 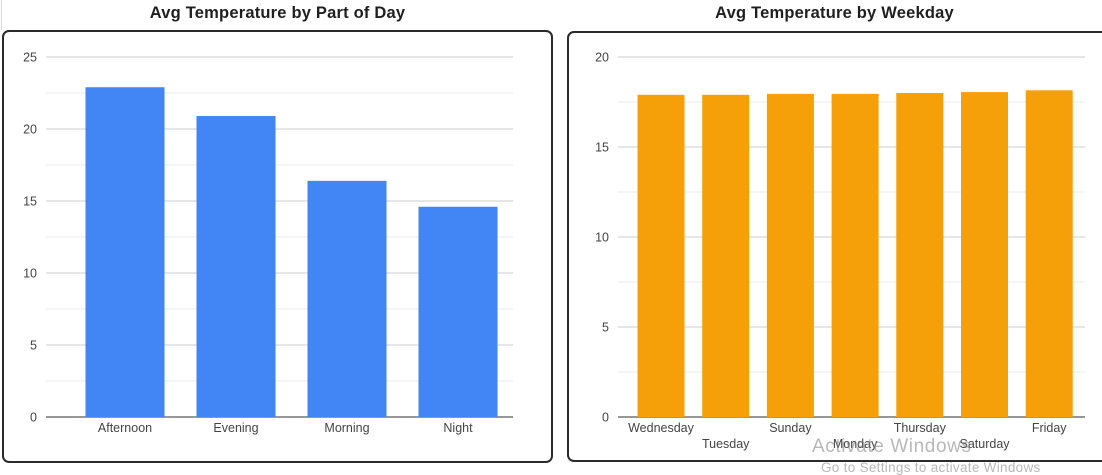 I want to click on x-axis-category-label: Tuesday, so click(x=726, y=444).